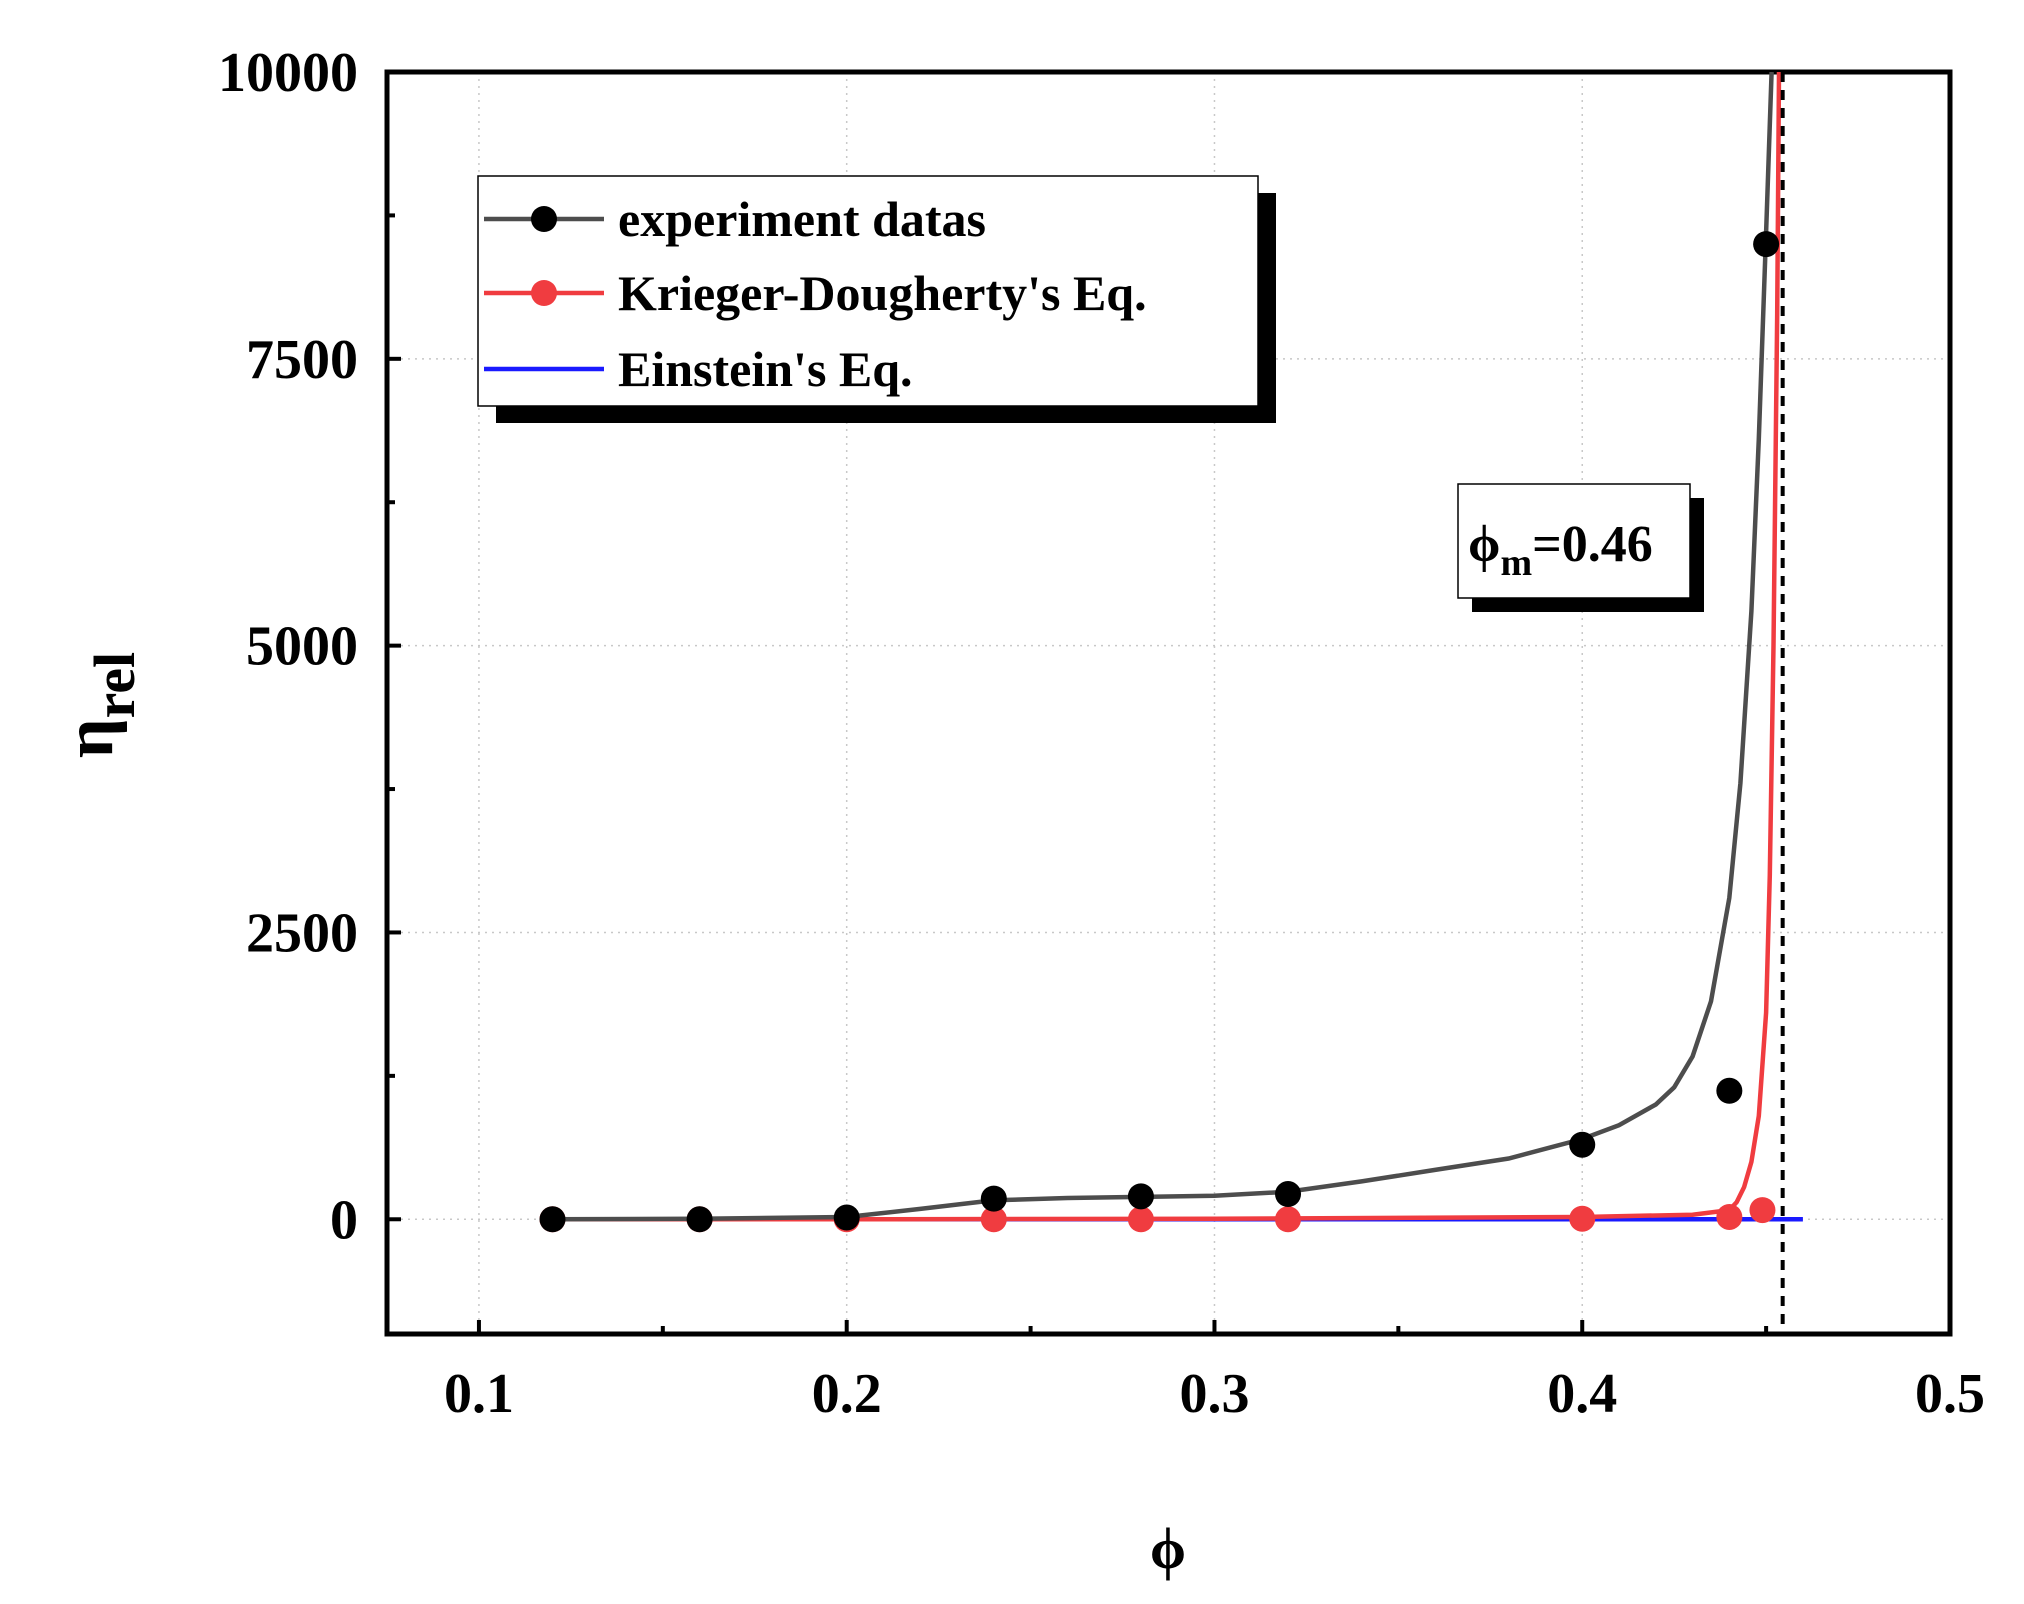 This screenshot has width=2024, height=1604. Describe the element at coordinates (1582, 1394) in the screenshot. I see `x-tick-label: 0.4` at that location.